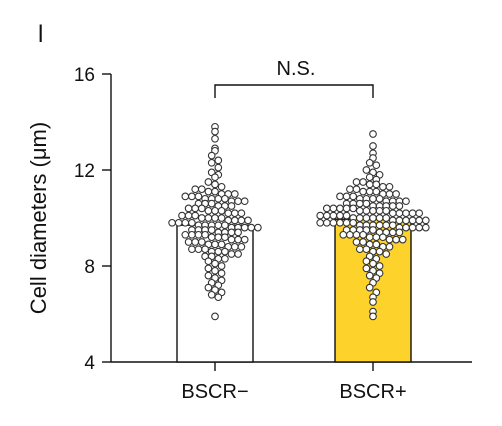 This screenshot has height=426, width=502. I want to click on y-tick-label: 16, so click(84, 75).